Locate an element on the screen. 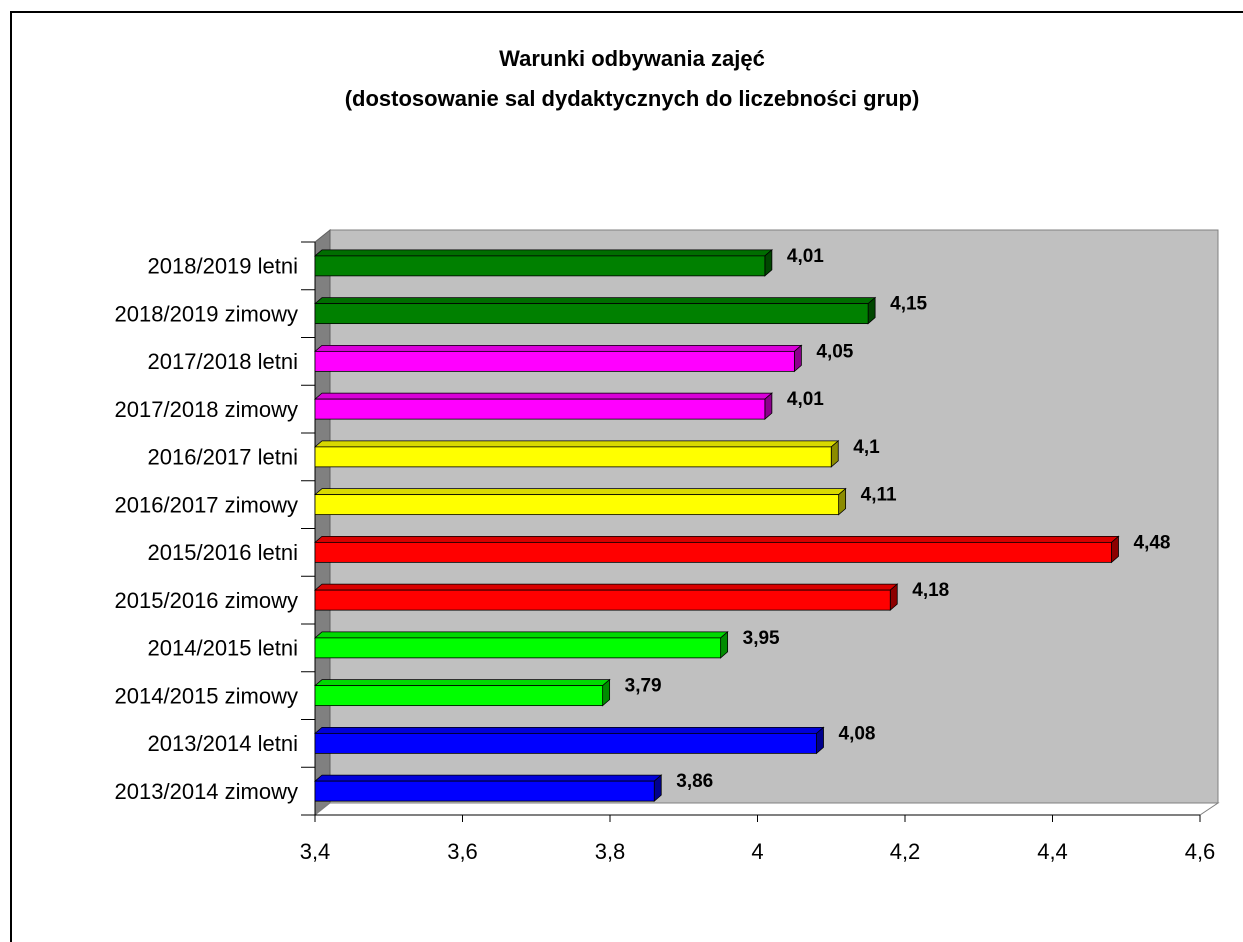  y-tick-label: 2018/2019 letni is located at coordinates (223, 266).